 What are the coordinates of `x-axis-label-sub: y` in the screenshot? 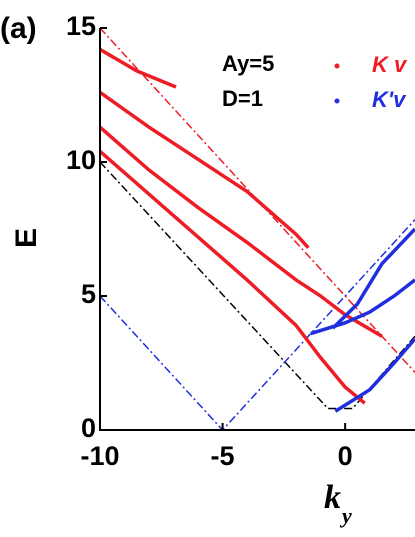 It's located at (345, 515).